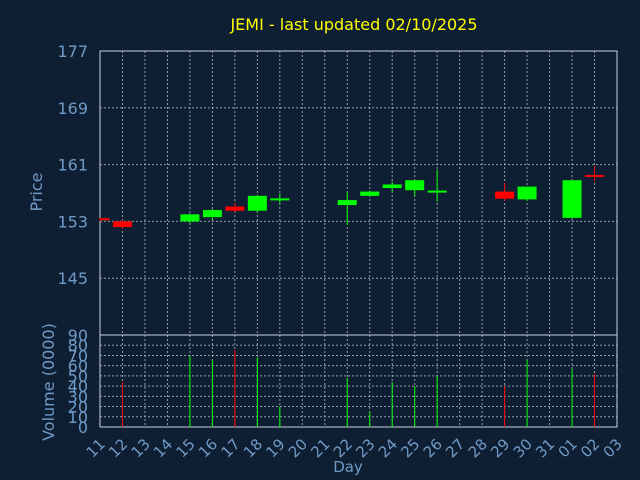  Describe the element at coordinates (78, 335) in the screenshot. I see `volume-tick-label: 90` at that location.